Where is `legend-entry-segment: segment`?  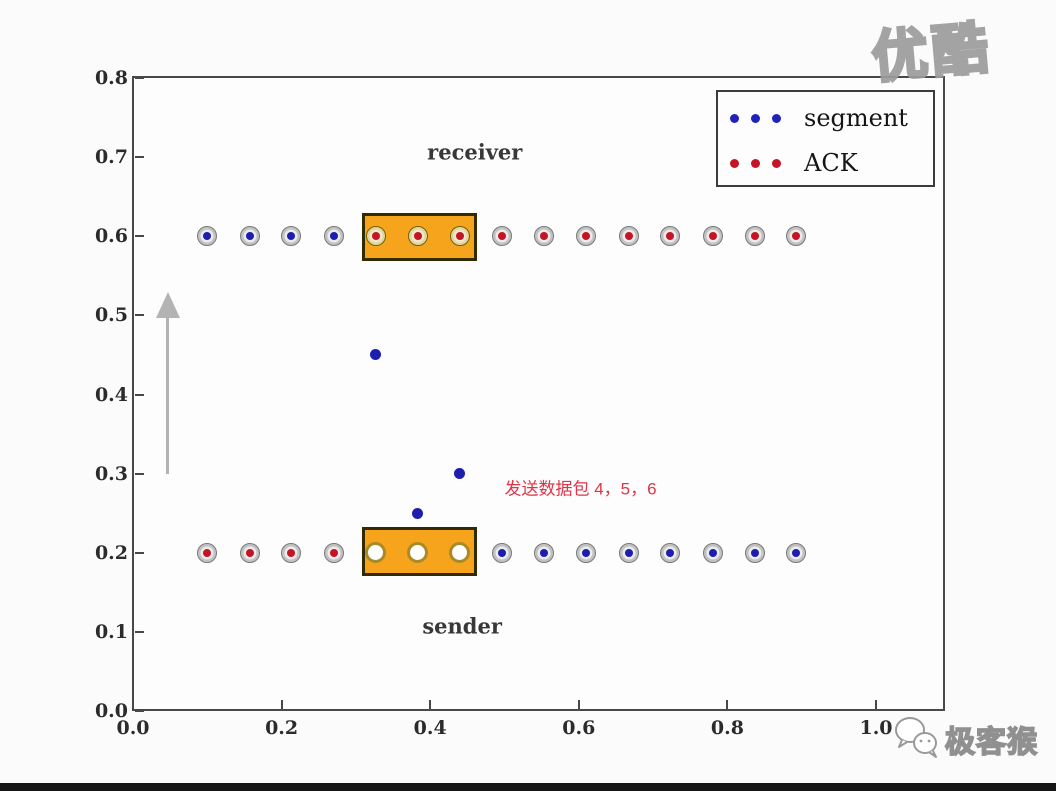
legend-entry-segment: segment is located at coordinates (825, 118).